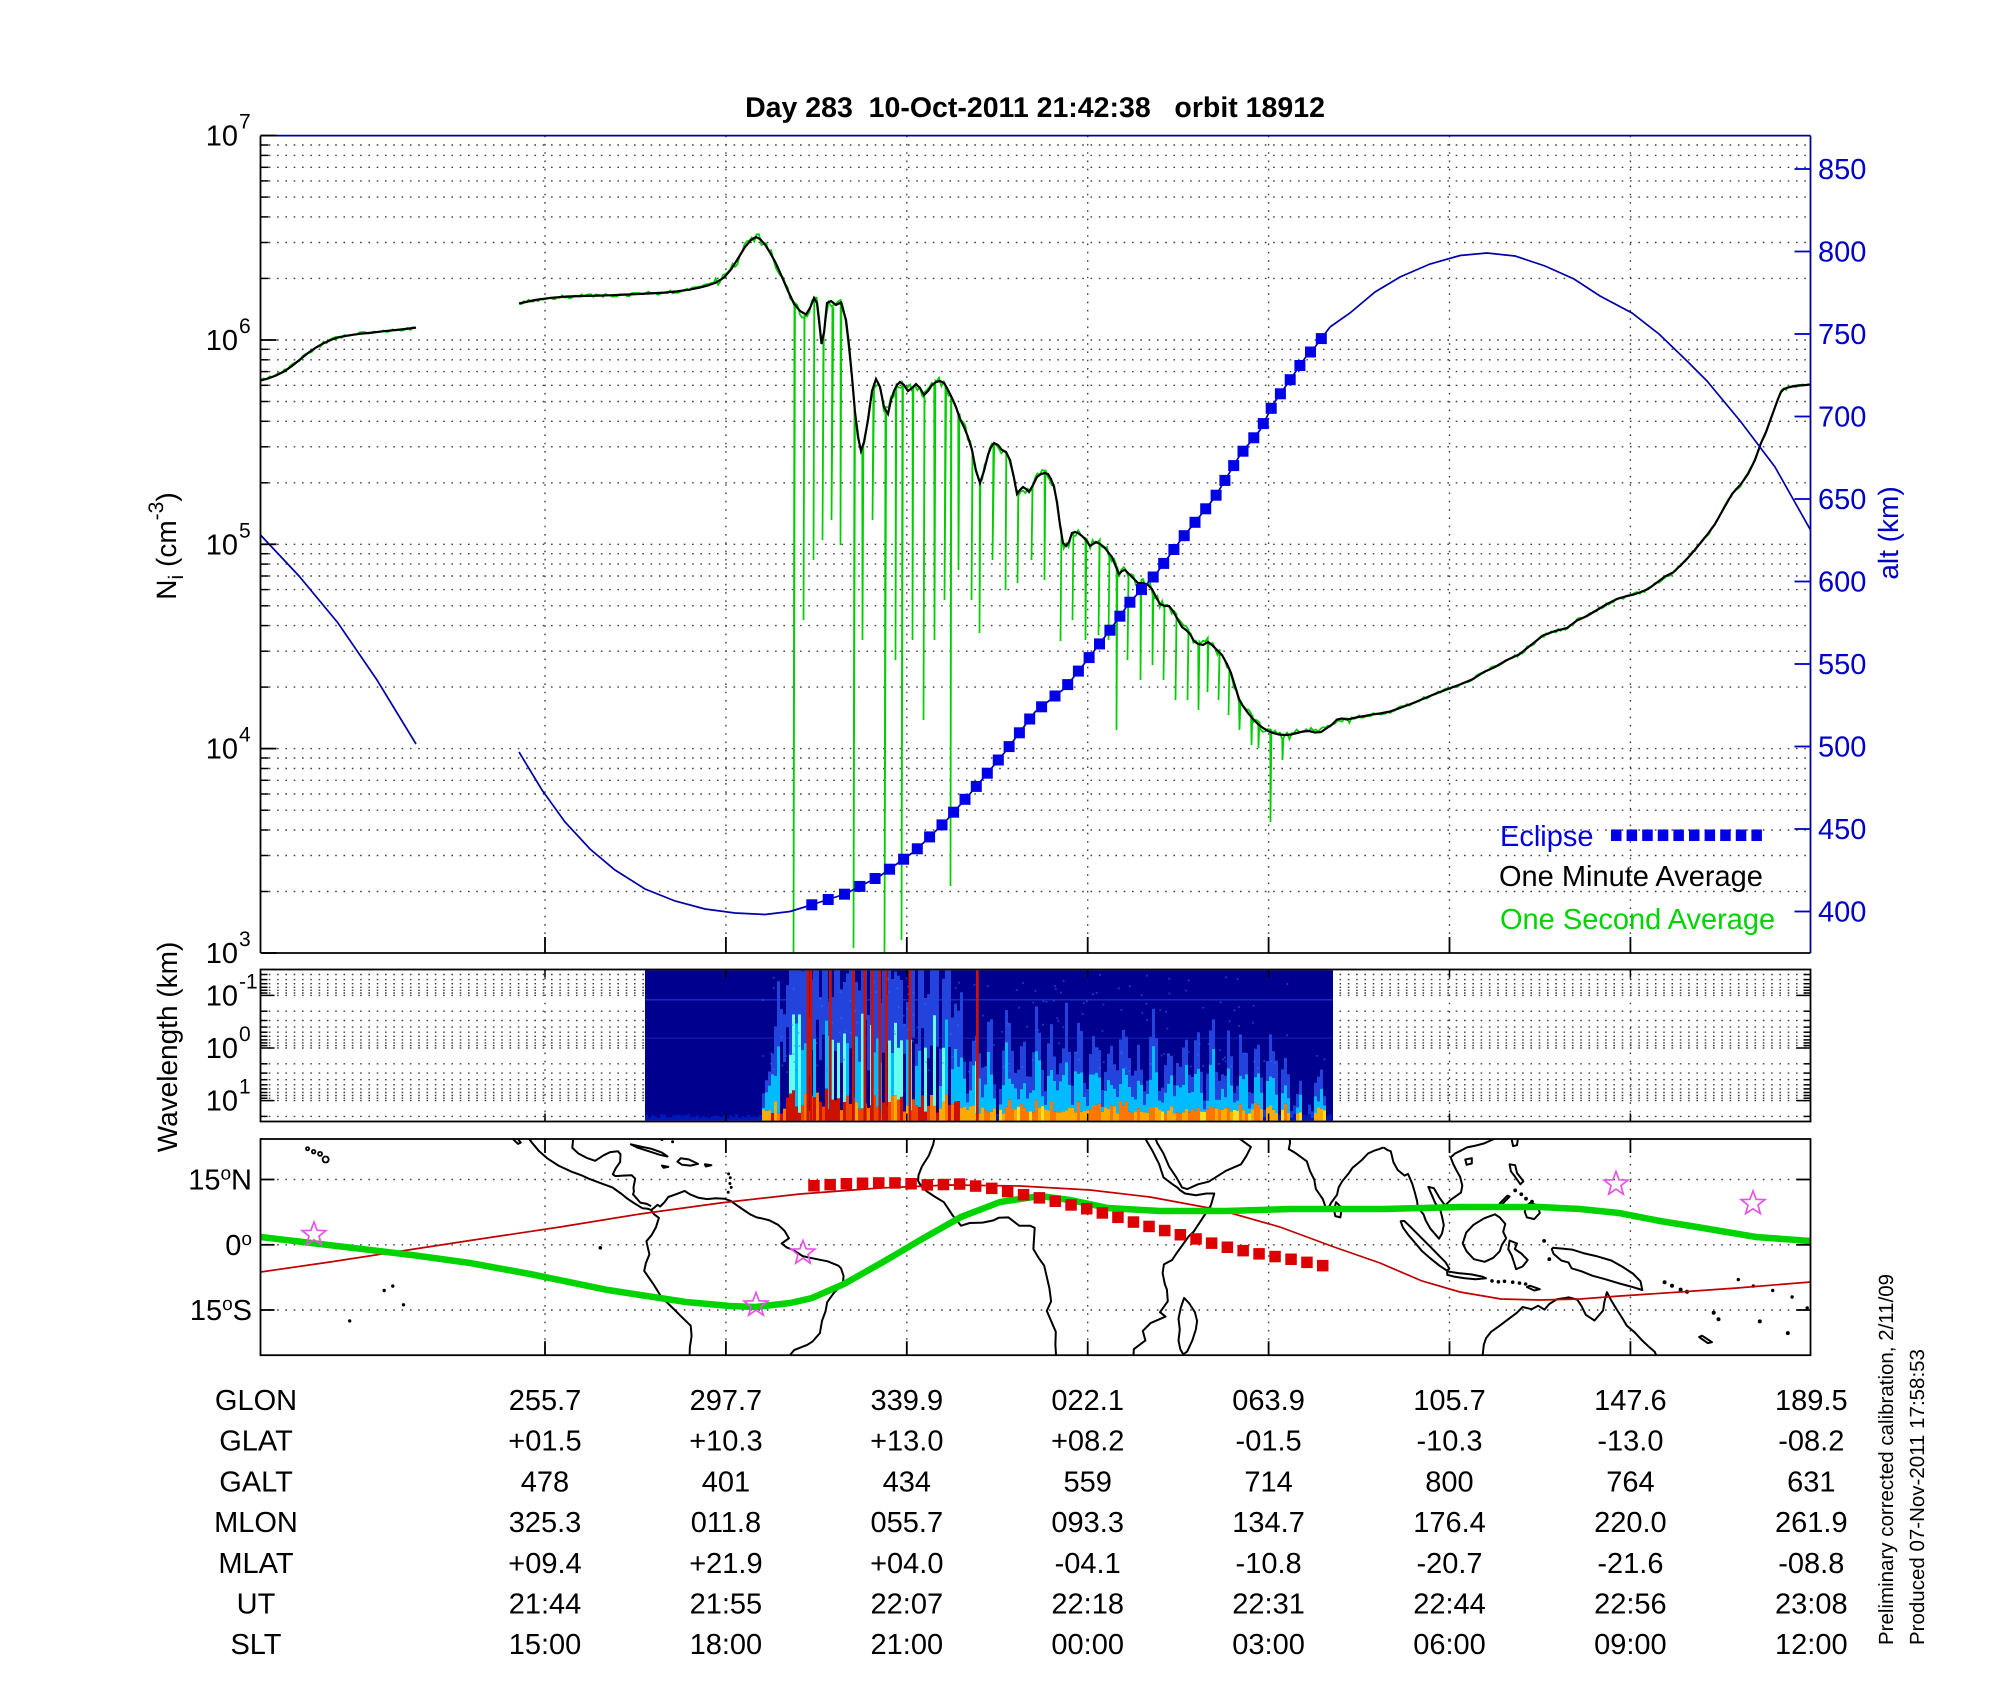  Describe the element at coordinates (1811, 1645) in the screenshot. I see `svg-text: 12:00` at that location.